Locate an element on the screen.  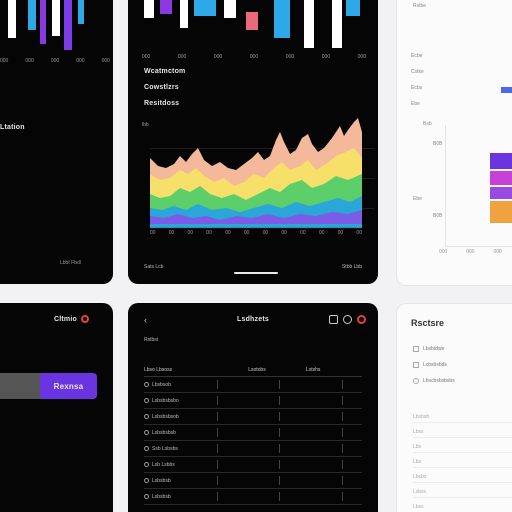
right-title: Rstbe is located at coordinates (420, 6).